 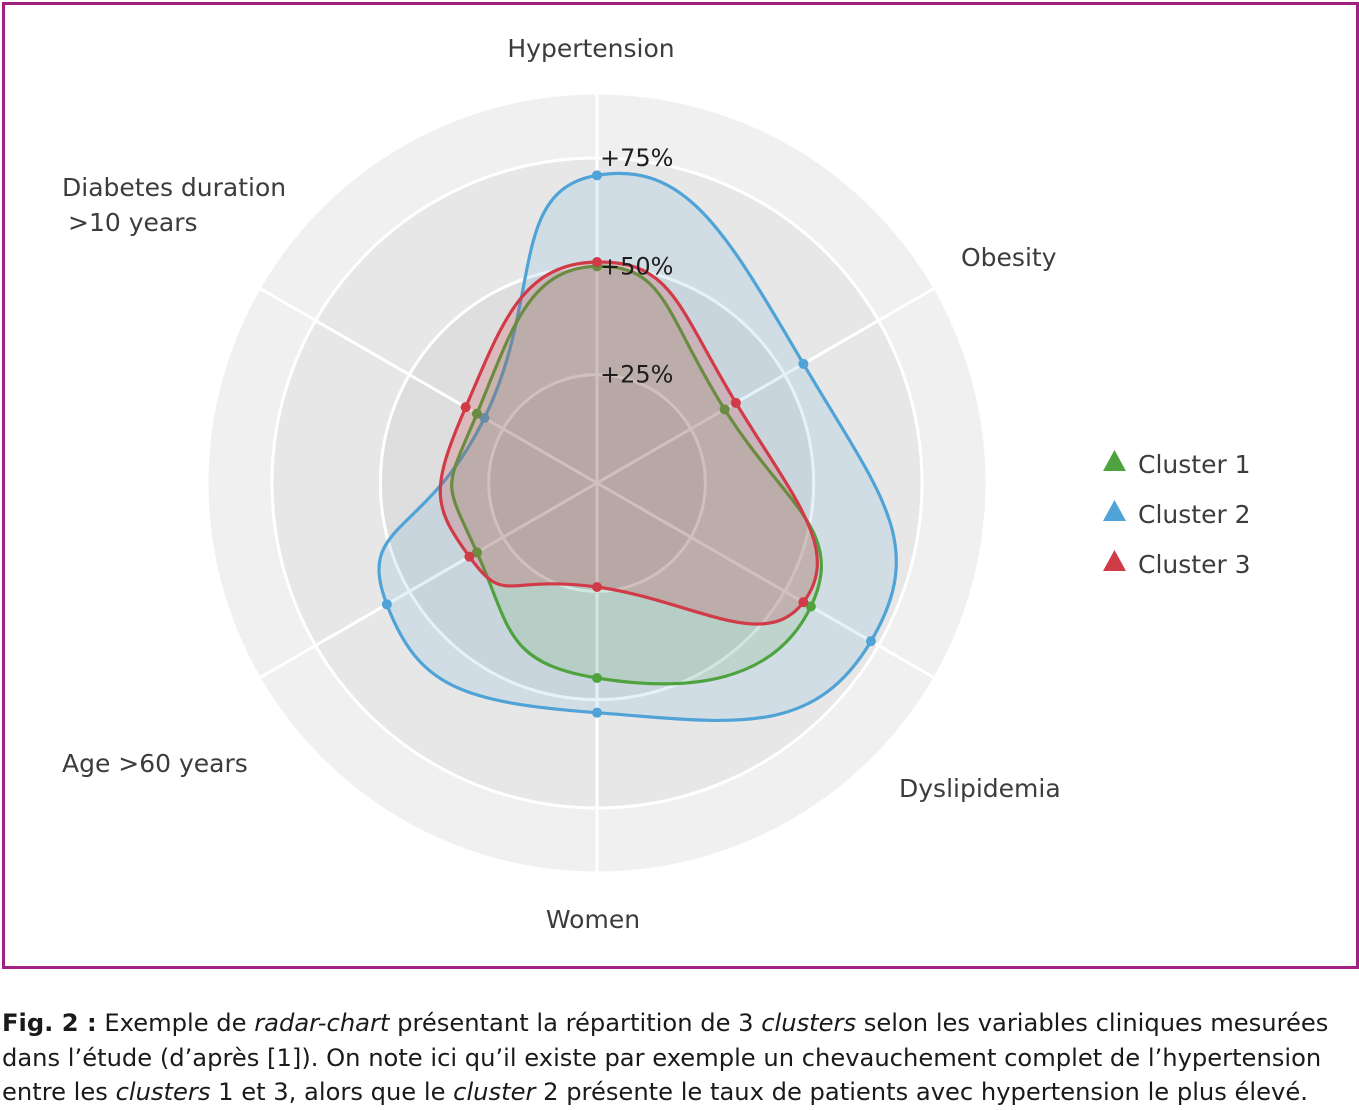 What do you see at coordinates (494, 1092) in the screenshot?
I see `caption-italic: cluster` at bounding box center [494, 1092].